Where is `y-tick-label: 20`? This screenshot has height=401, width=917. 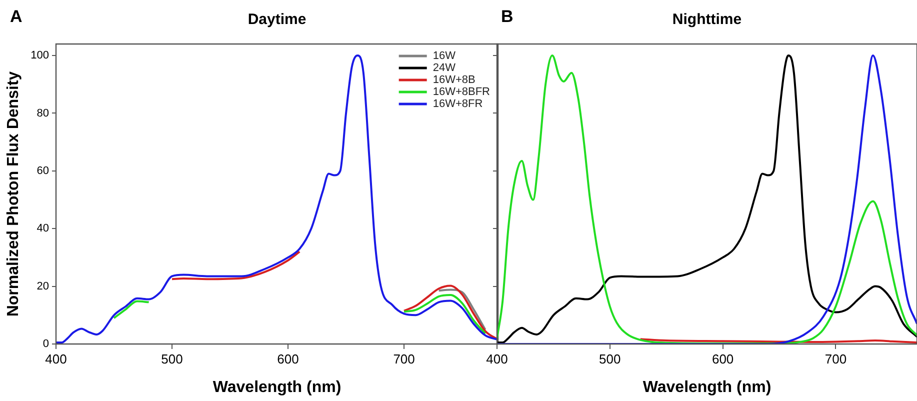
y-tick-label: 20 is located at coordinates (42, 286).